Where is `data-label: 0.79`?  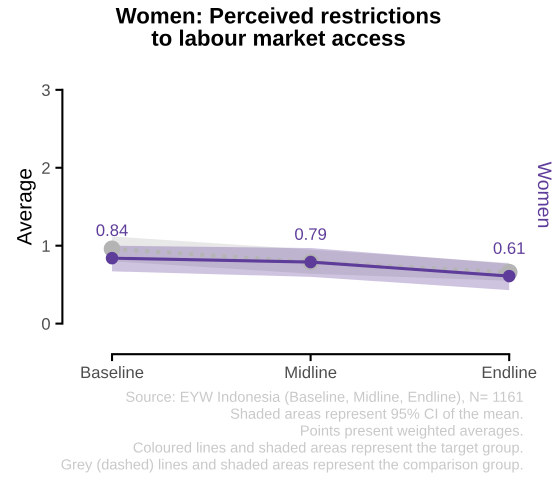
data-label: 0.79 is located at coordinates (310, 234).